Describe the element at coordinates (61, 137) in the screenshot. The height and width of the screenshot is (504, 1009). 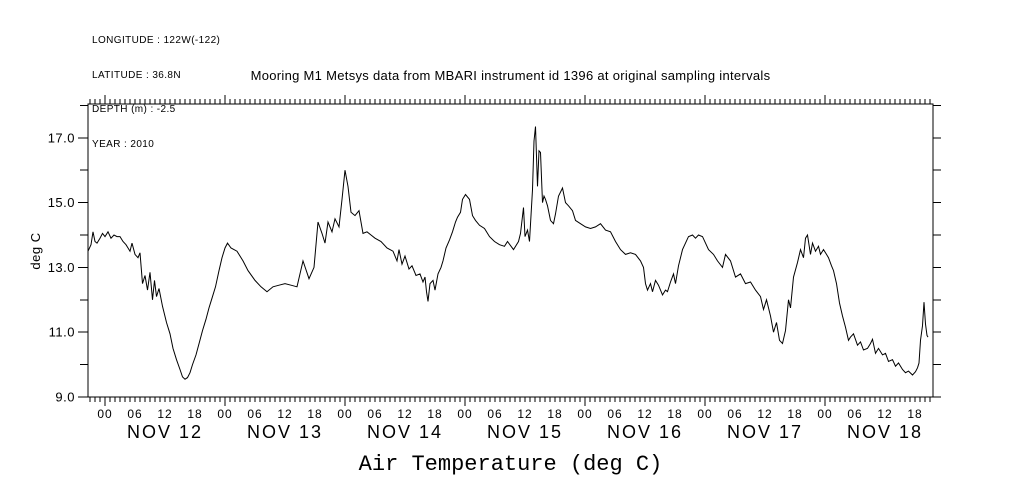
I see `y-tick-label: 17.0` at that location.